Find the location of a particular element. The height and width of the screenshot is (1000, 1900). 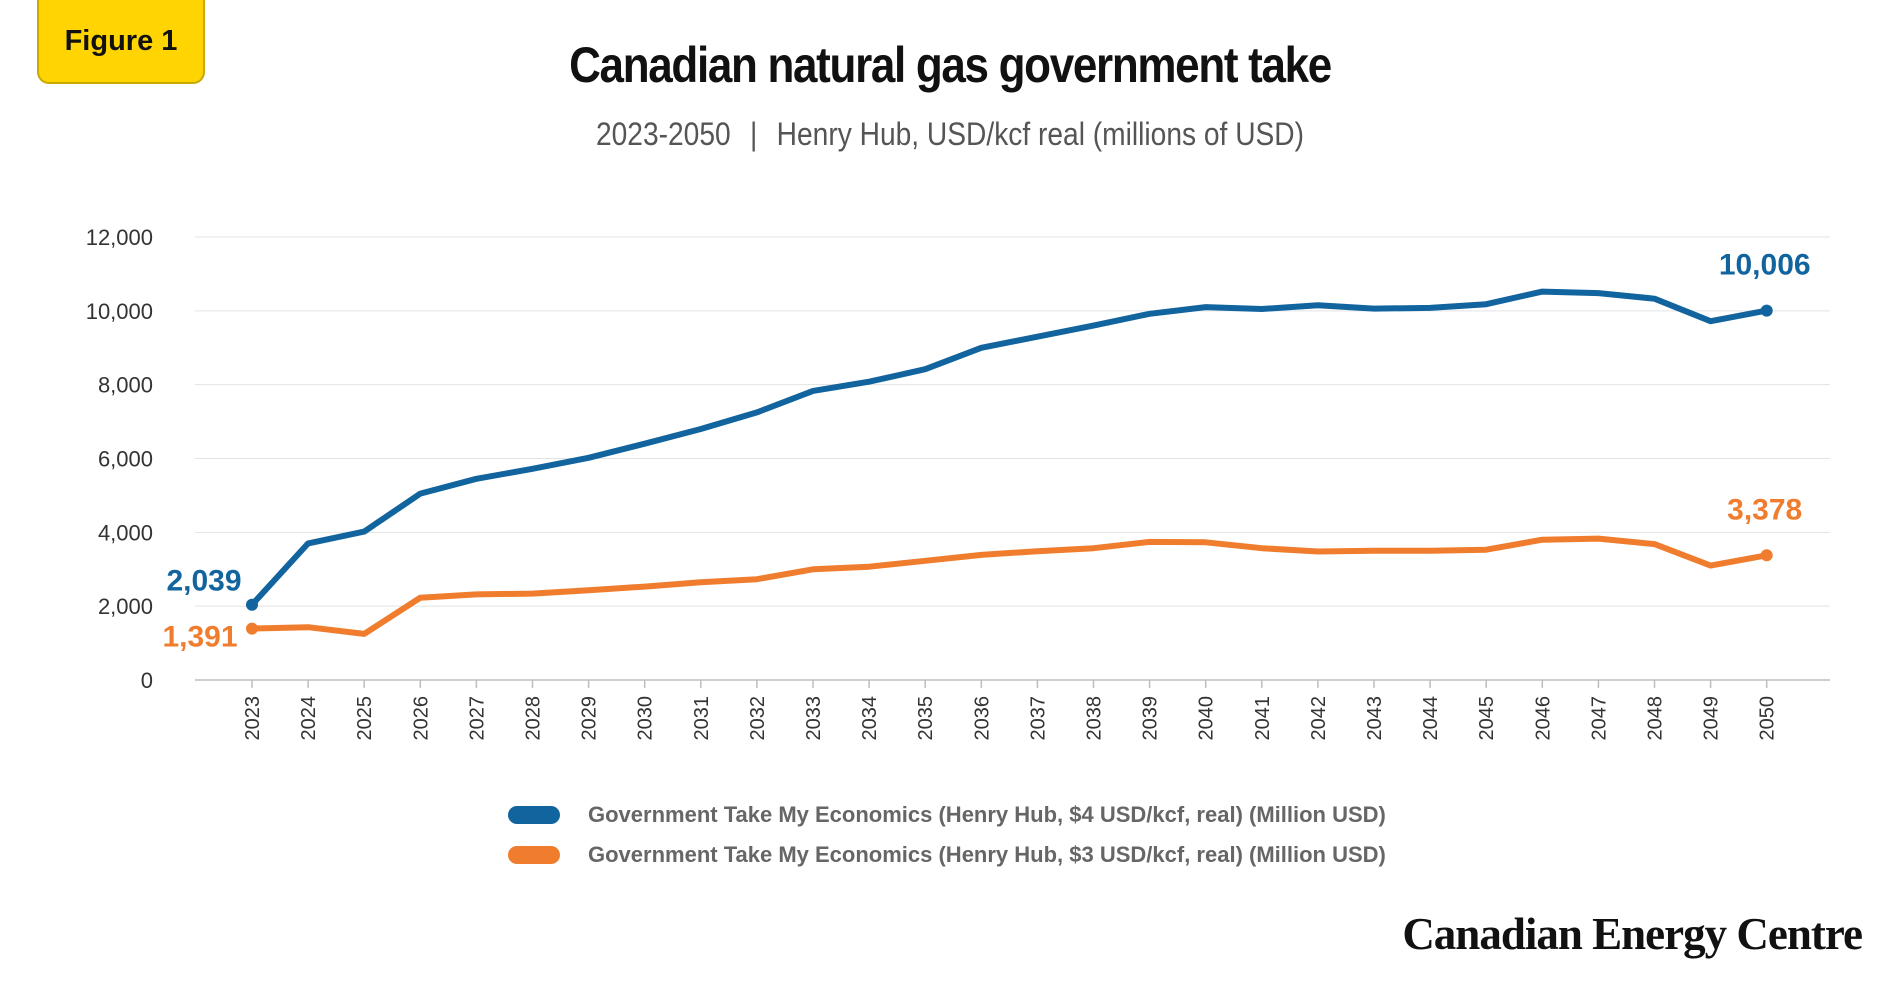

x-tick-label: 2046 is located at coordinates (1543, 718).